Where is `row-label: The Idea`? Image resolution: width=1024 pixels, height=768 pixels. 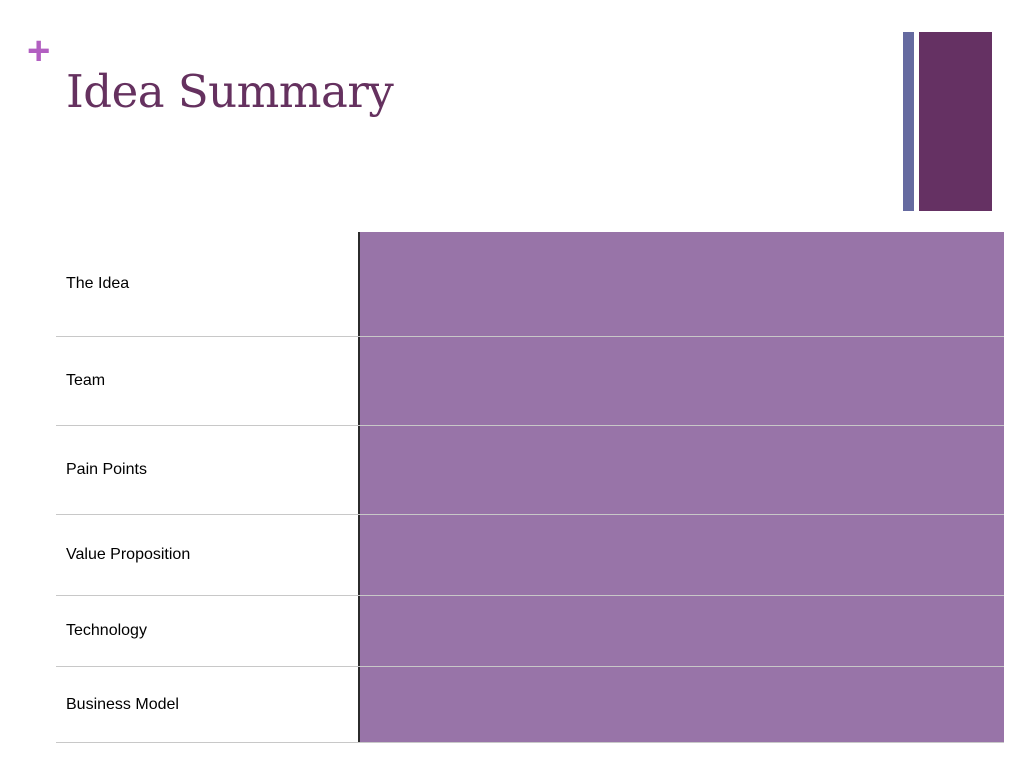 row-label: The Idea is located at coordinates (98, 283).